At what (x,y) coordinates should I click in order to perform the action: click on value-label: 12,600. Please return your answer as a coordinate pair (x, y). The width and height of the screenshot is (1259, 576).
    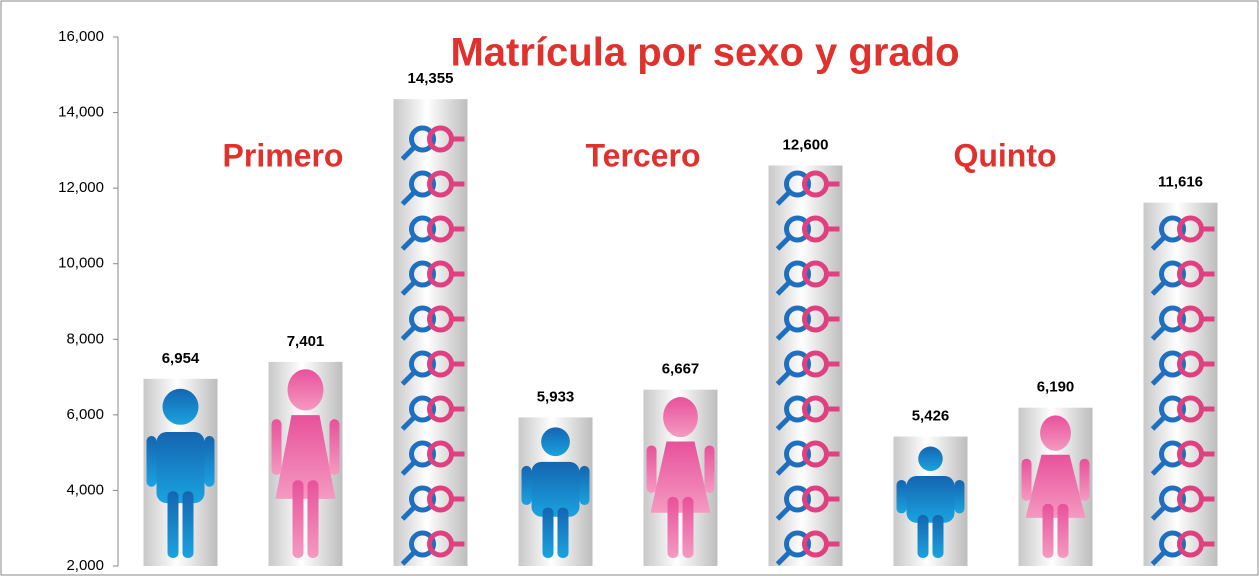
    Looking at the image, I should click on (806, 144).